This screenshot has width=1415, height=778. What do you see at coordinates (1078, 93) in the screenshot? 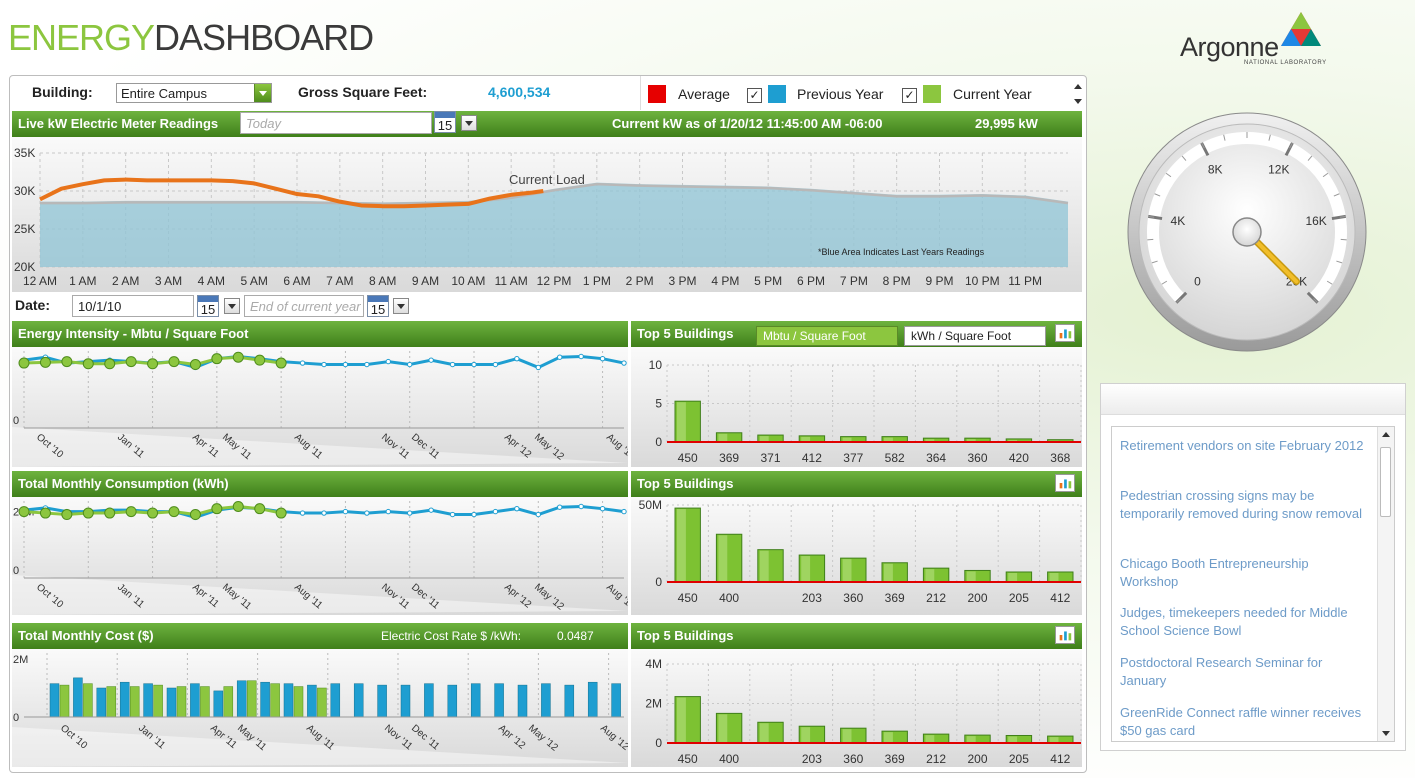
I see `legend-scrollbar` at bounding box center [1078, 93].